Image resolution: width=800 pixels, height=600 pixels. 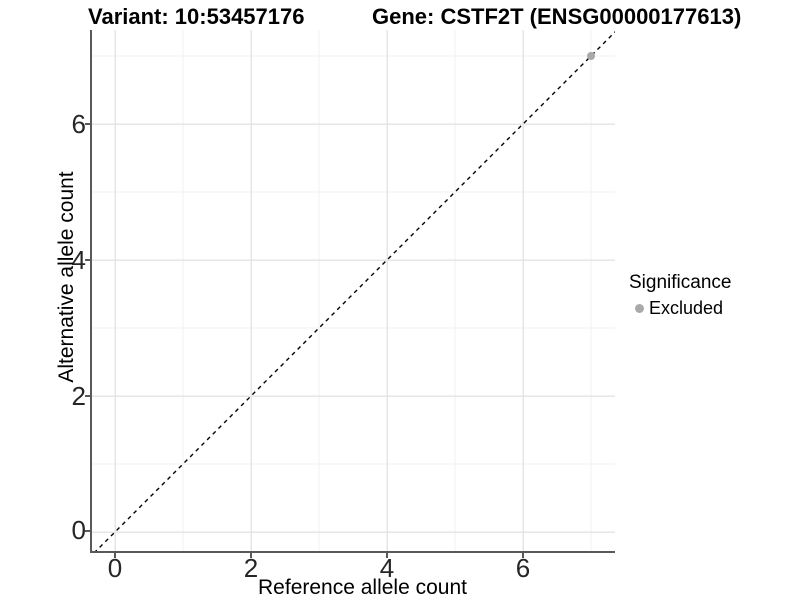 I want to click on excluded-point-icon, so click(x=639, y=308).